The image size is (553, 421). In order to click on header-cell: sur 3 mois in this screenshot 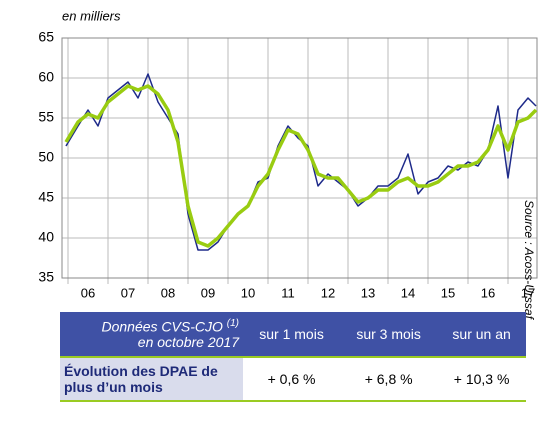, I will do `click(389, 335)`.